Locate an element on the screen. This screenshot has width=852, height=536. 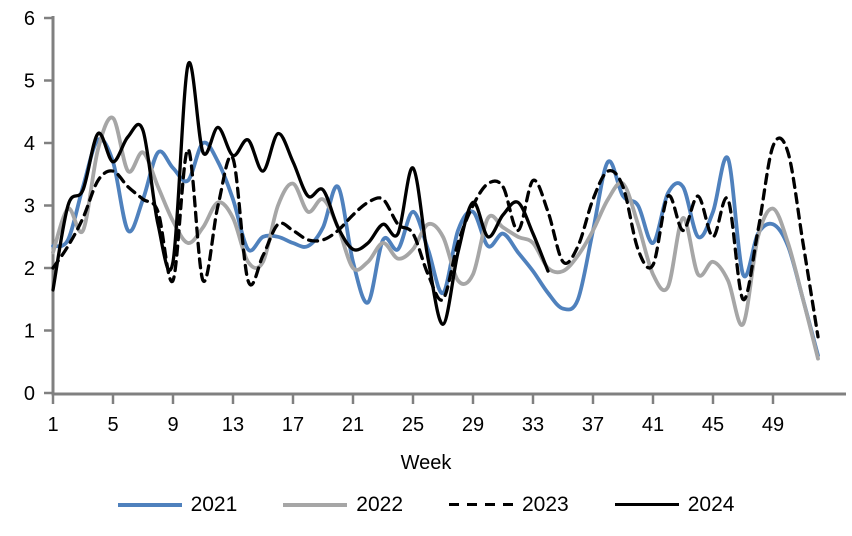
x-tick-label: 49 is located at coordinates (773, 425).